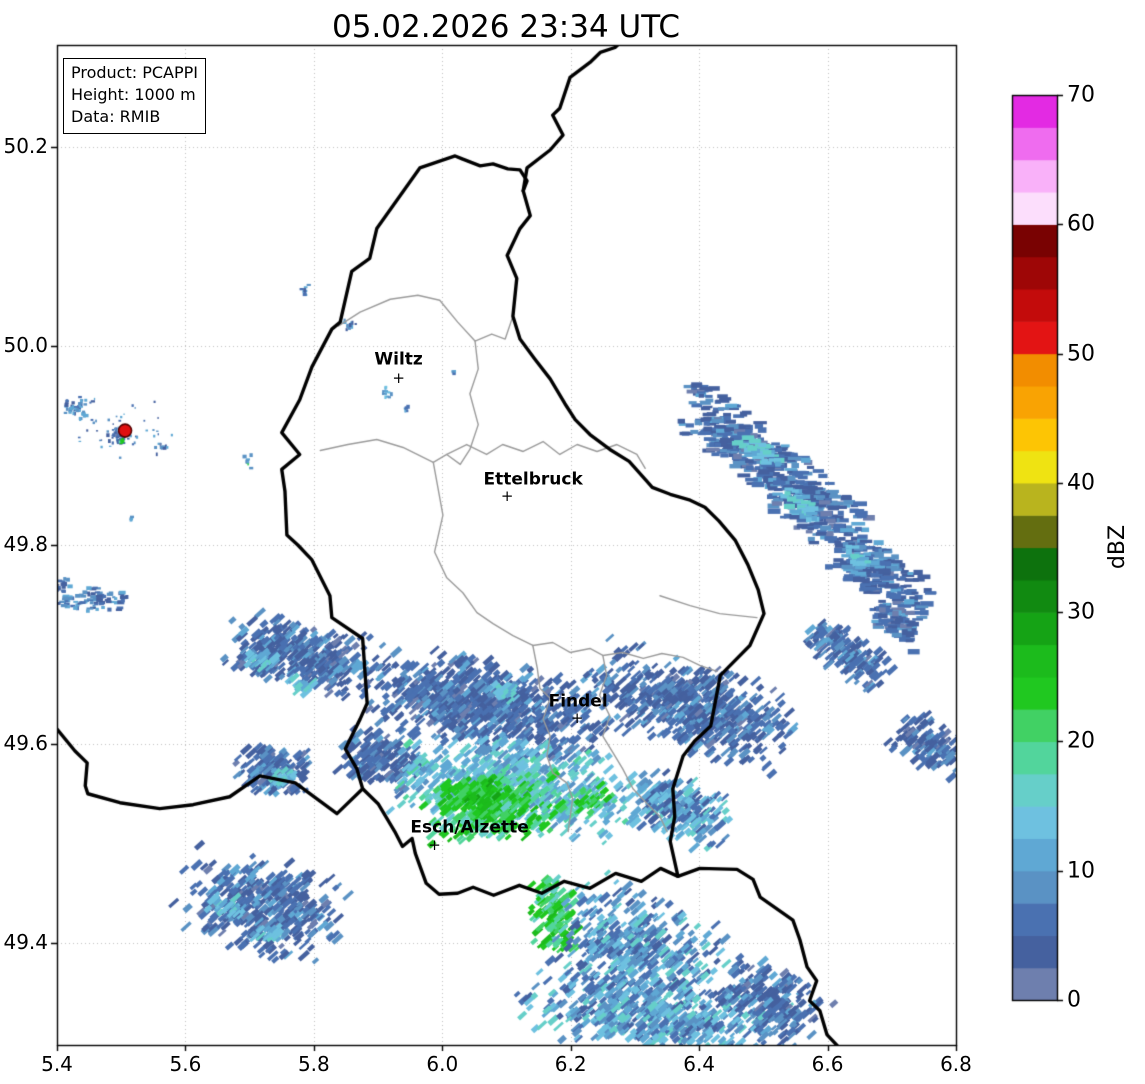 Image resolution: width=1145 pixels, height=1084 pixels. I want to click on colorbar-tick-label: 60, so click(1081, 224).